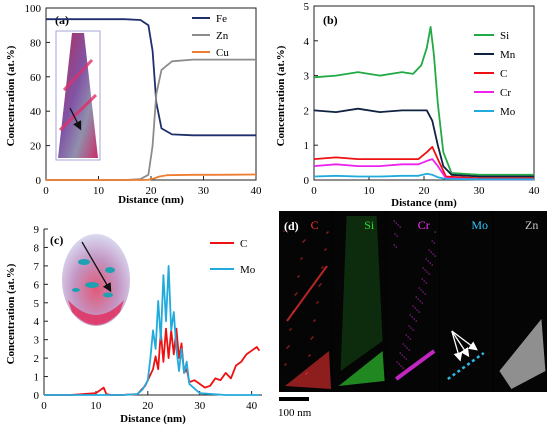 The width and height of the screenshot is (550, 431). What do you see at coordinates (531, 225) in the screenshot?
I see `map-label-zn: Zn` at bounding box center [531, 225].